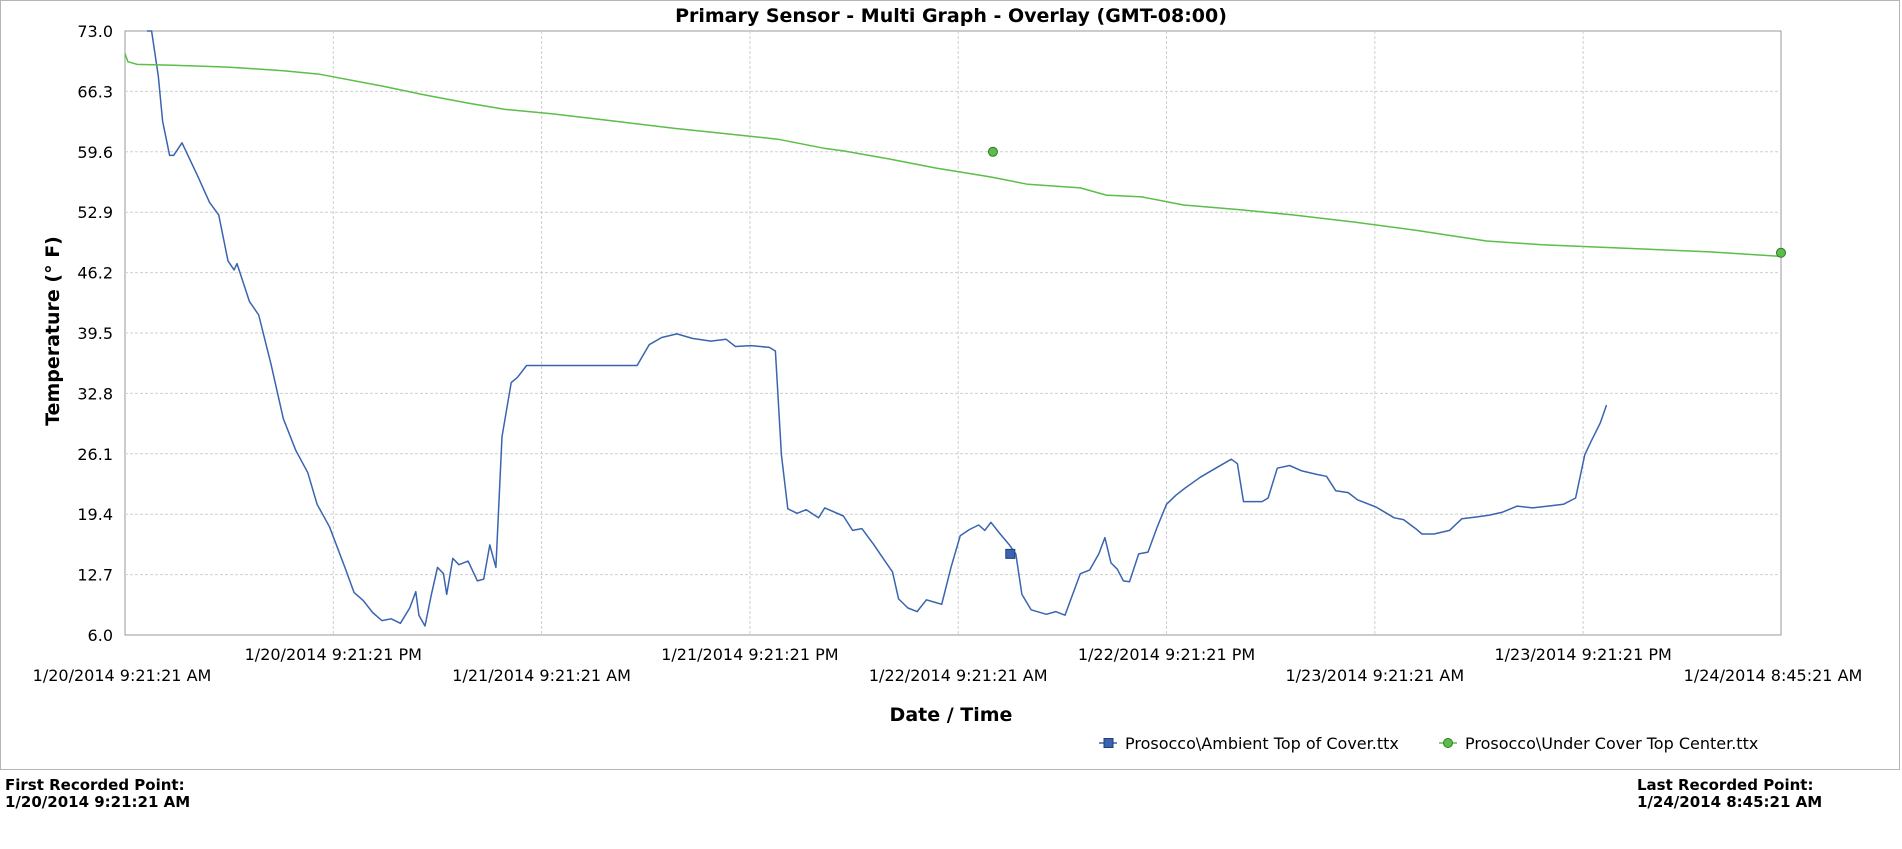 This screenshot has width=1902, height=849. I want to click on y-tick-label: 12.7, so click(95, 575).